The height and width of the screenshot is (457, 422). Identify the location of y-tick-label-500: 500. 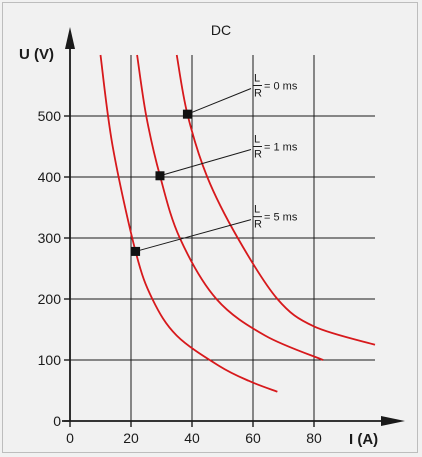
(50, 116).